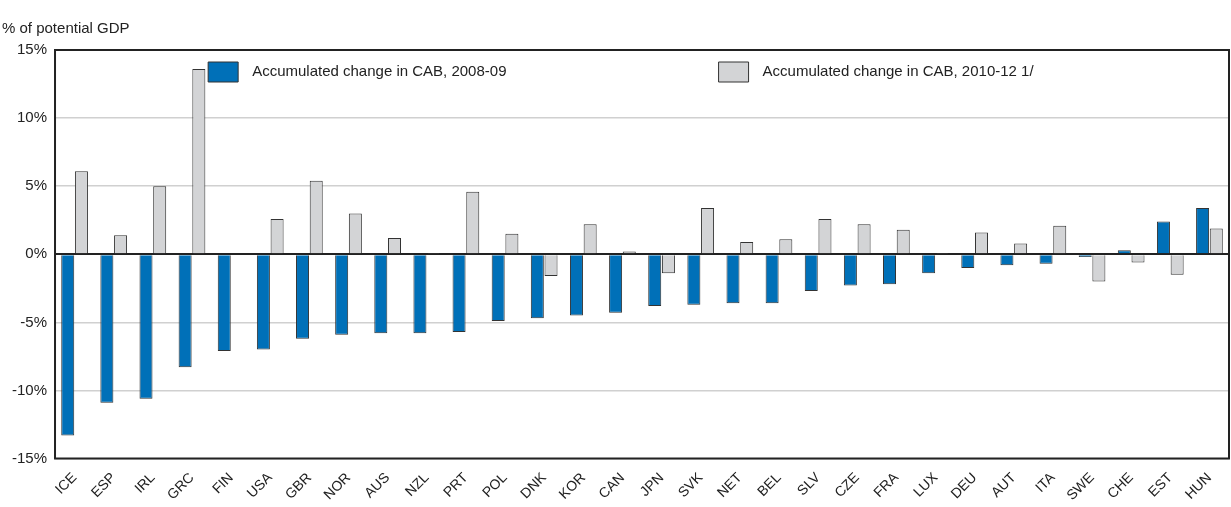  I want to click on legend-label: Accumulated change in CAB, 2008-09, so click(379, 71).